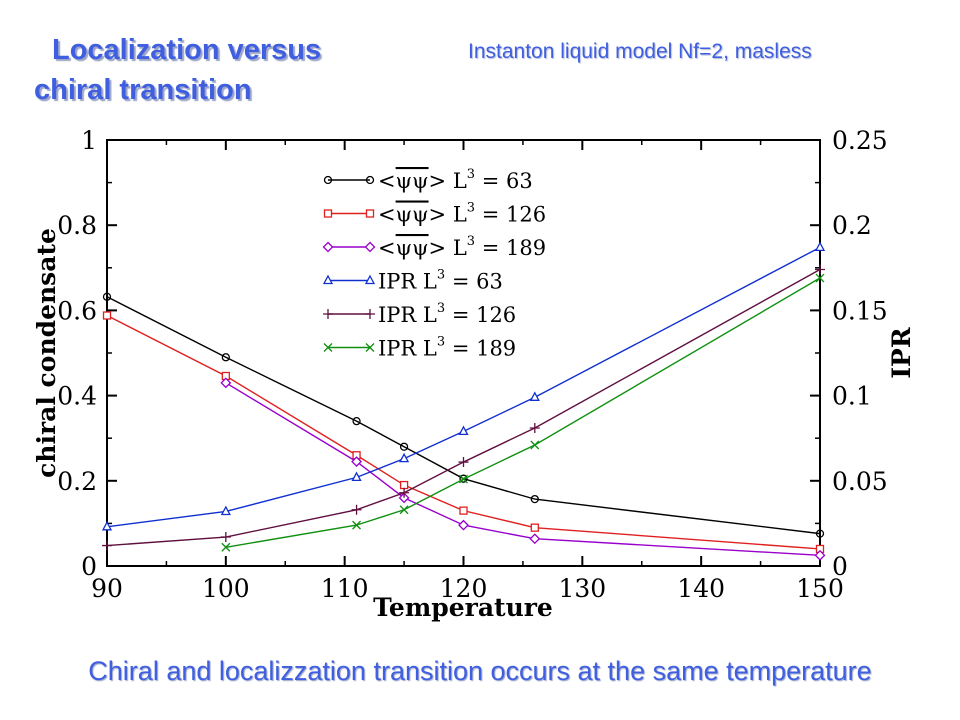  Describe the element at coordinates (701, 588) in the screenshot. I see `x-tick-label: 140` at that location.